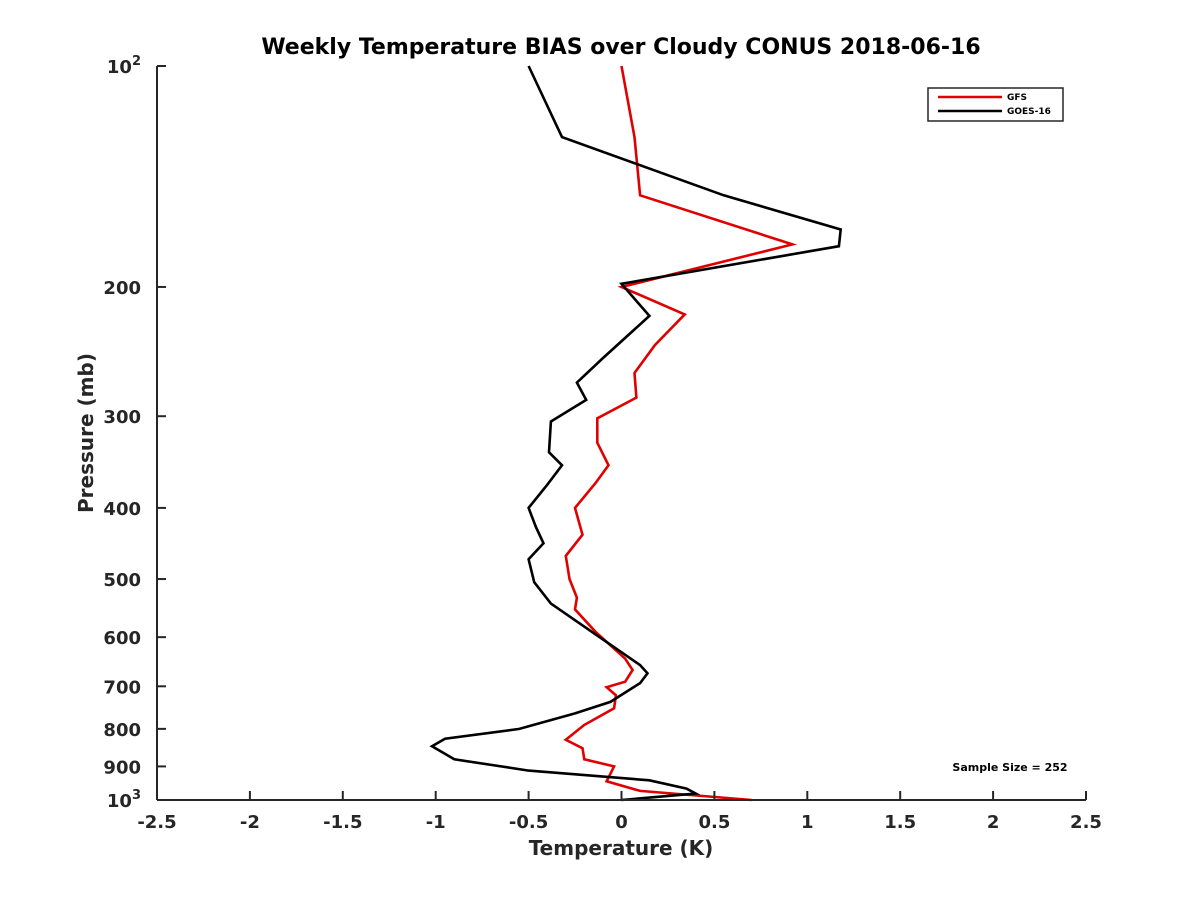  I want to click on x-tick-label: -0.5, so click(528, 822).